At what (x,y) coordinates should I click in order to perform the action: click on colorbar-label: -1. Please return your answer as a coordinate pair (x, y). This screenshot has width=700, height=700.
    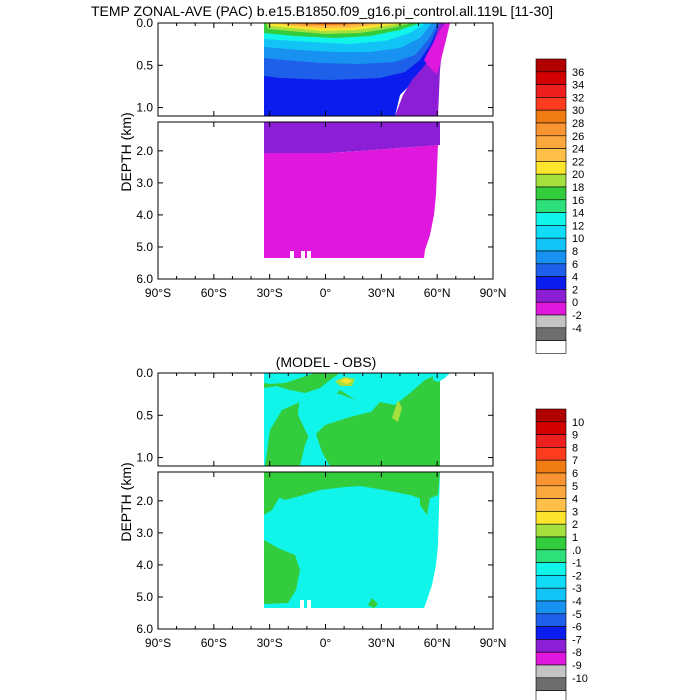
    Looking at the image, I should click on (577, 564).